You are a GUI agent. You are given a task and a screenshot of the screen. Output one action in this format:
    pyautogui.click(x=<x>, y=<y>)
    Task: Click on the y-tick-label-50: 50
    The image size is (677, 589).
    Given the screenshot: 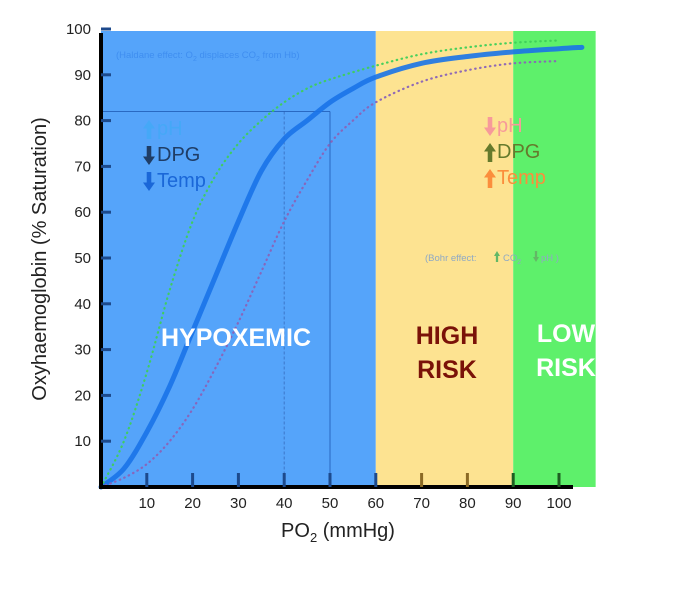 What is the action you would take?
    pyautogui.click(x=82, y=258)
    